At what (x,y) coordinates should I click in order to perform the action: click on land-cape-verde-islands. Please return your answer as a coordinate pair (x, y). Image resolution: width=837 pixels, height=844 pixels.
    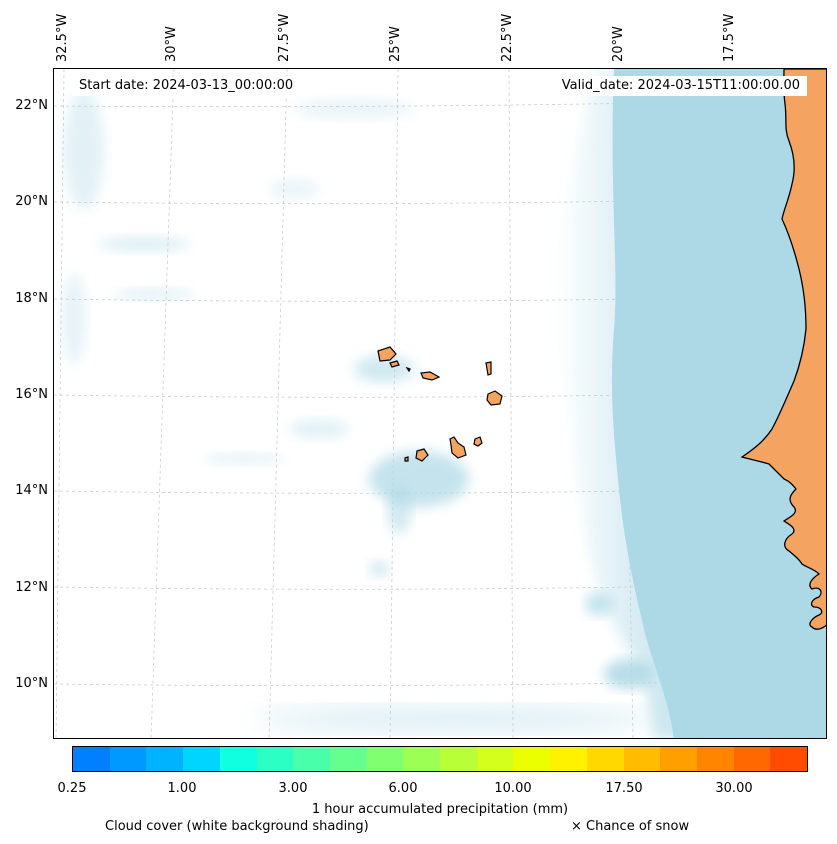
    Looking at the image, I should click on (440, 404).